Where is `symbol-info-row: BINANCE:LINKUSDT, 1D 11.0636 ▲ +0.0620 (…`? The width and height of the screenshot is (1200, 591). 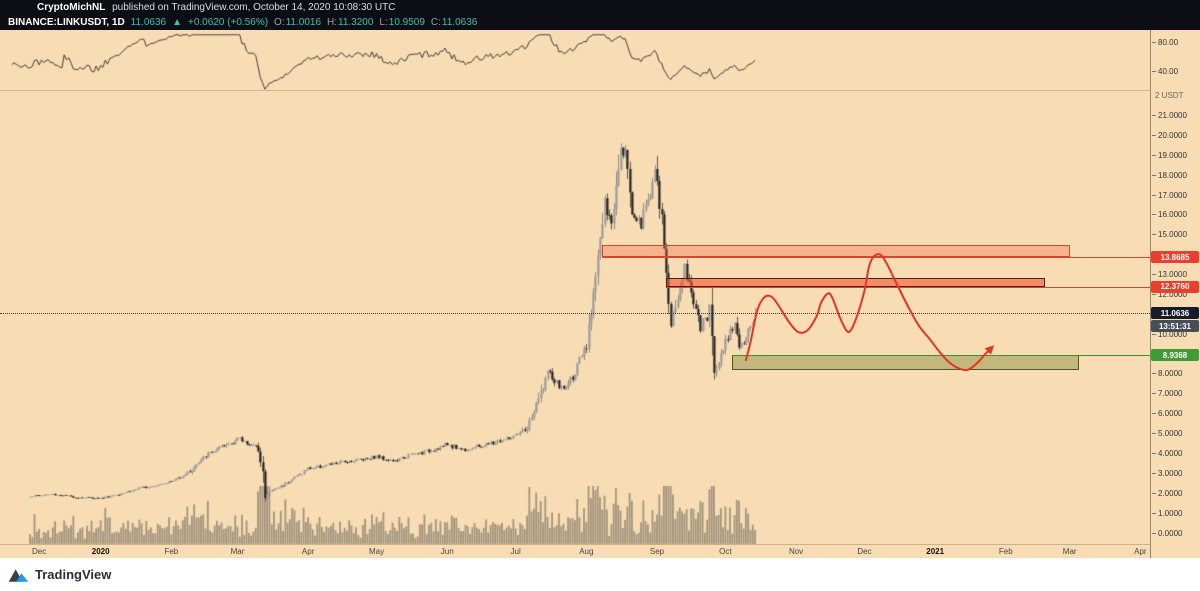
symbol-info-row: BINANCE:LINKUSDT, 1D 11.0636 ▲ +0.0620 (… is located at coordinates (600, 22).